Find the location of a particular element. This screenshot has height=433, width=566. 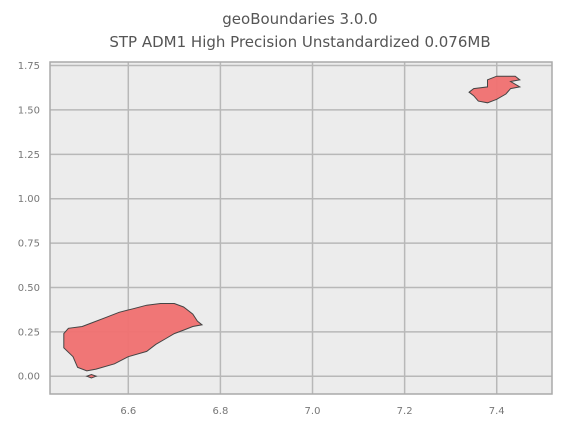

y-tick-label: 0.50 is located at coordinates (29, 288).